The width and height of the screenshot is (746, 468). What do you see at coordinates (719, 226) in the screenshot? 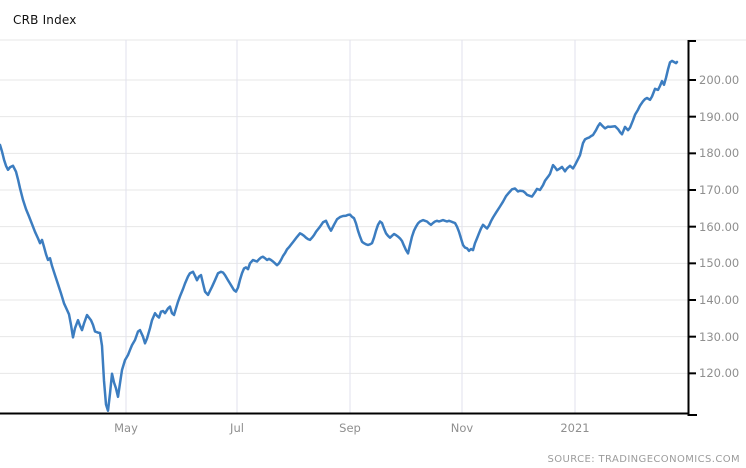
I see `y-tick-label: 160.00` at bounding box center [719, 226].